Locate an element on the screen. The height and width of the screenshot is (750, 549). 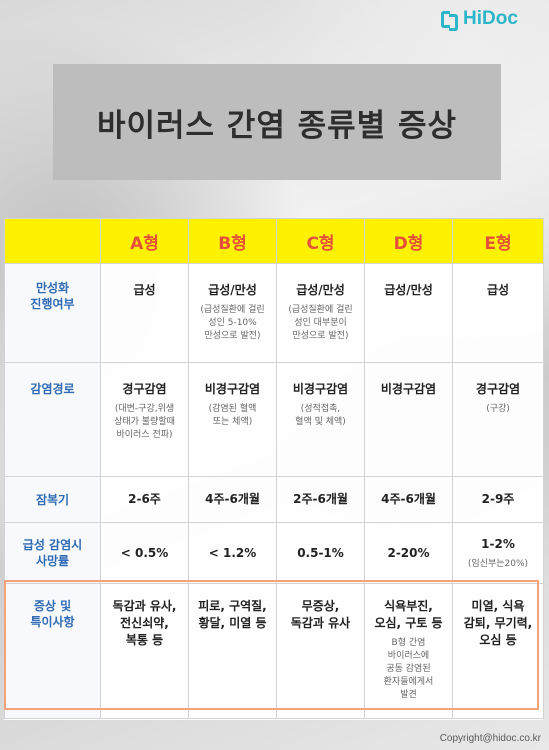
column-header-a: A형 is located at coordinates (144, 241).